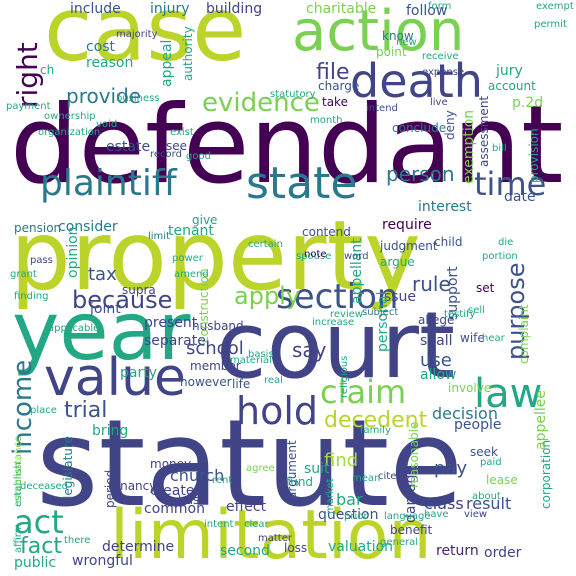 The width and height of the screenshot is (576, 576). What do you see at coordinates (486, 496) in the screenshot?
I see `word-about: about` at bounding box center [486, 496].